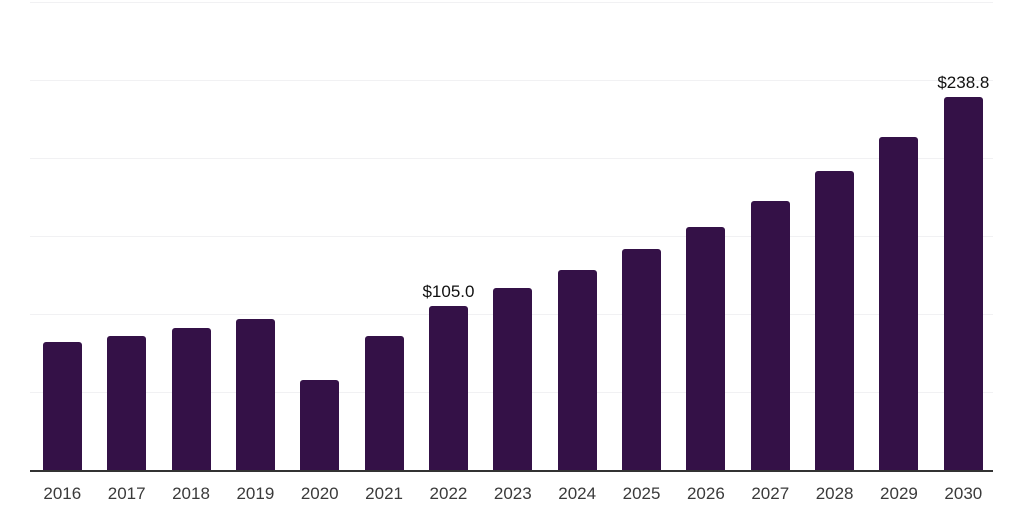  What do you see at coordinates (834, 493) in the screenshot?
I see `x-tick-label-2028: 2028` at bounding box center [834, 493].